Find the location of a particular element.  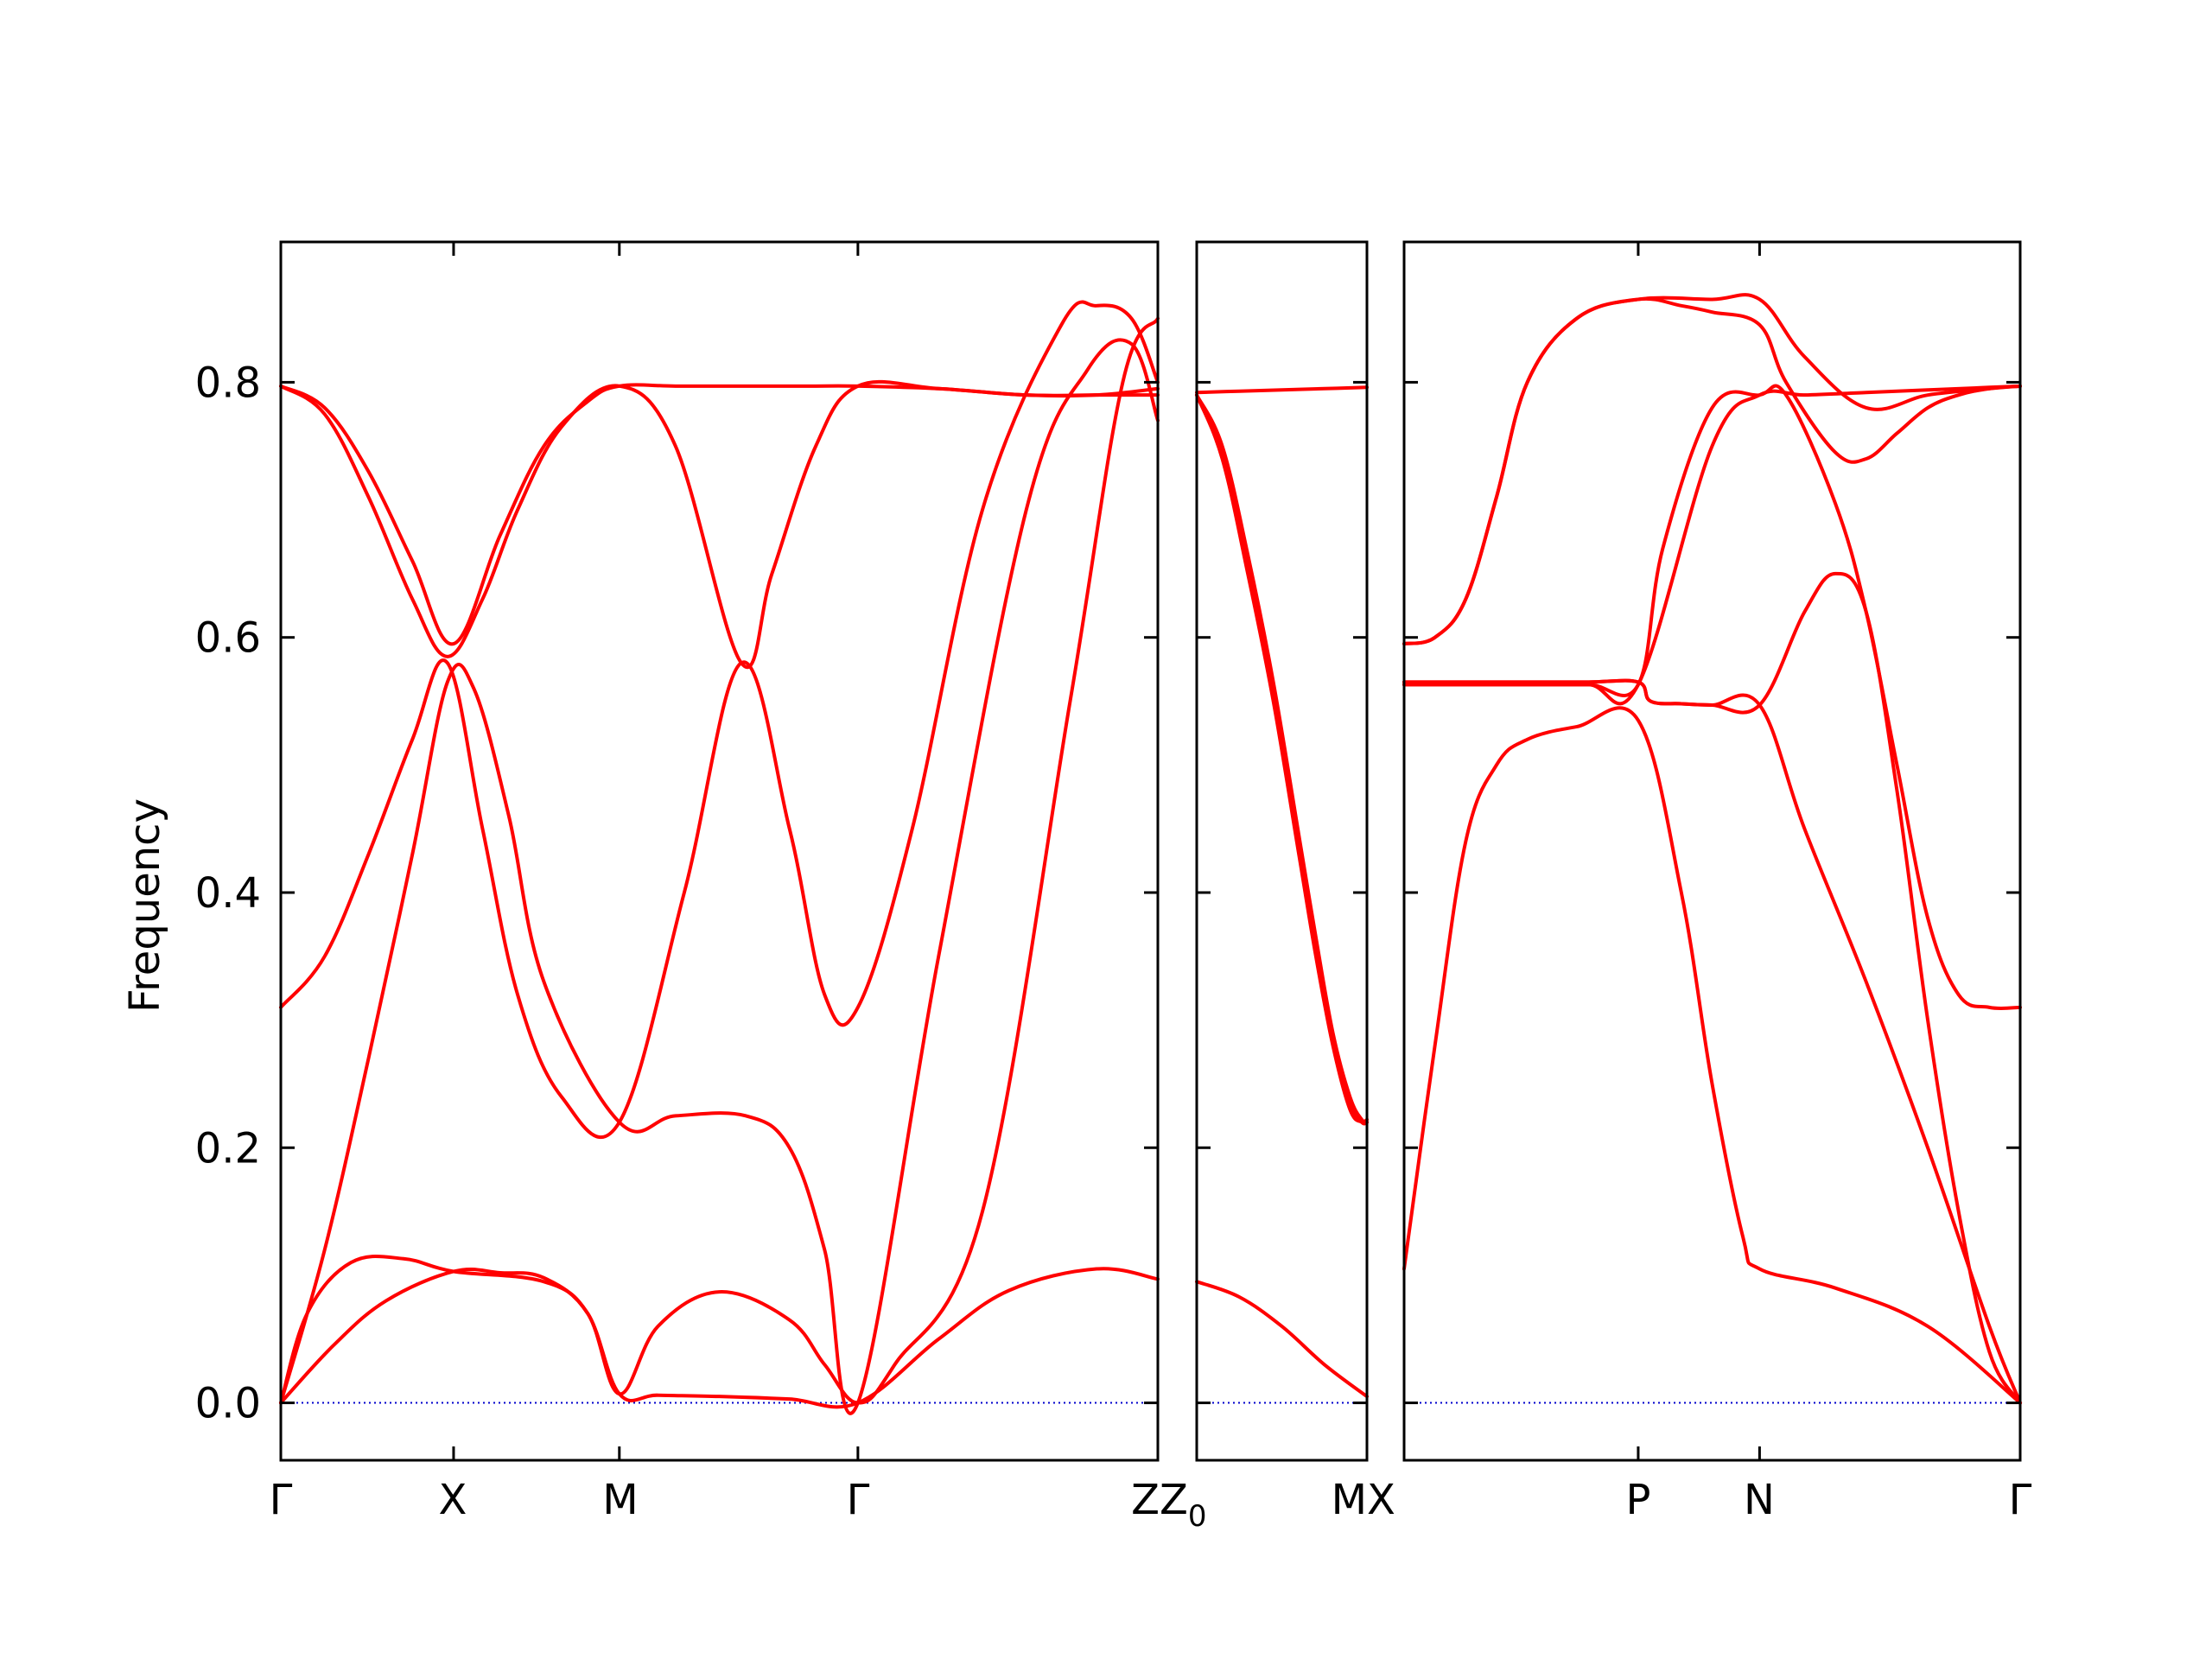

y-tick-labels: 0.0 0.2 0.4 0.6 0.8 is located at coordinates (228, 893).